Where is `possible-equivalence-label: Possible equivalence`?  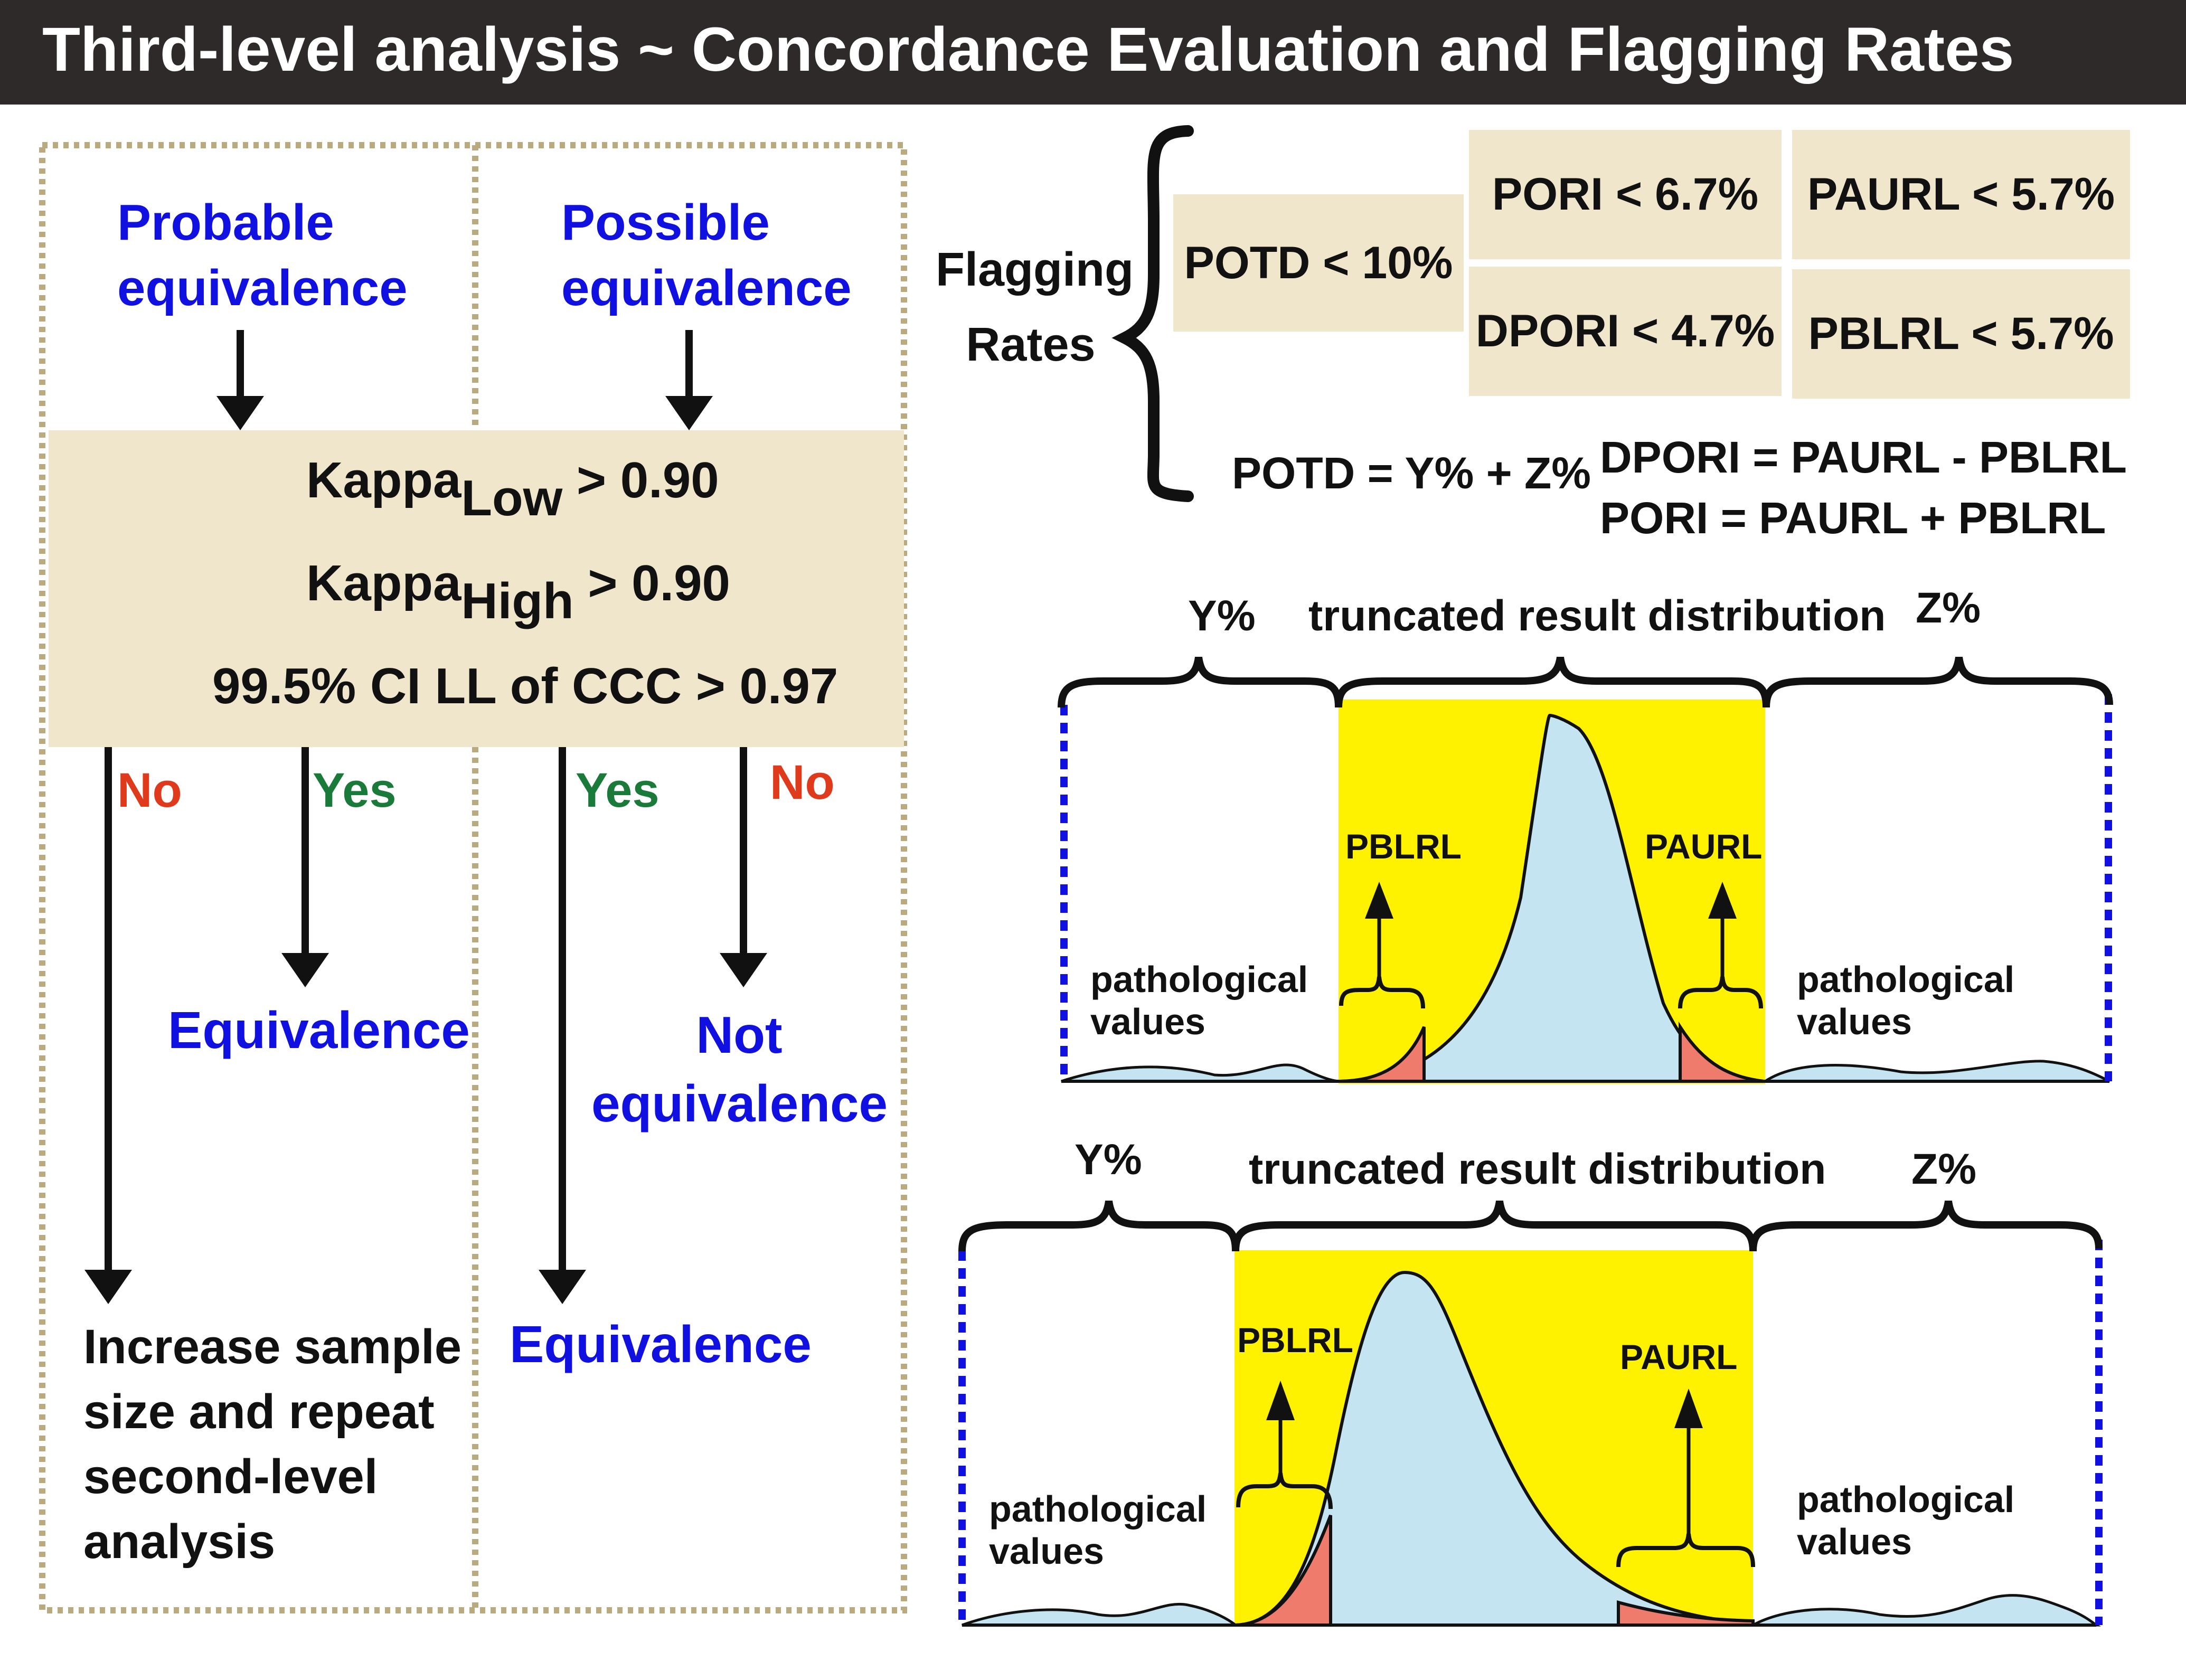
possible-equivalence-label: Possible equivalence is located at coordinates (706, 255).